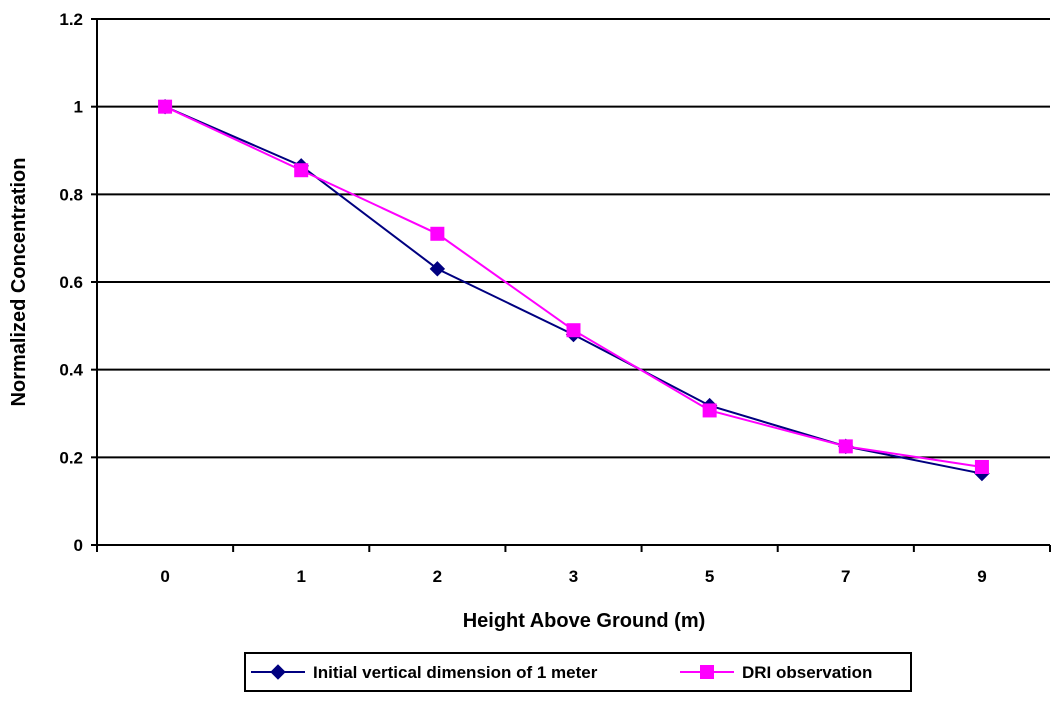  Describe the element at coordinates (709, 576) in the screenshot. I see `x-tick-label: 5` at that location.